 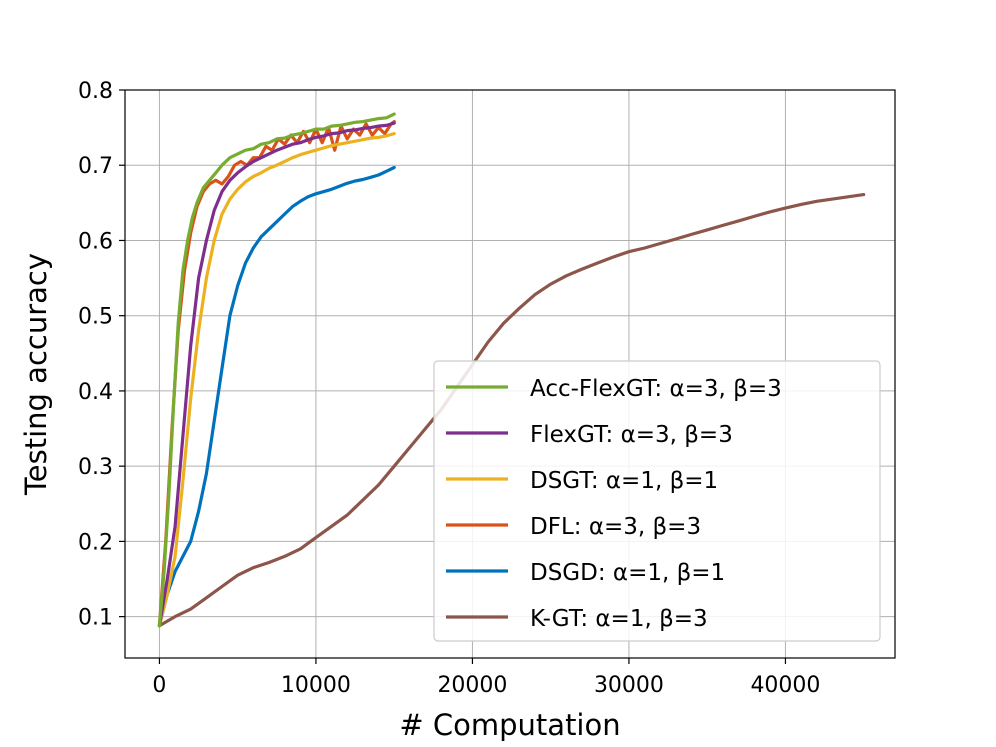 I want to click on x-tick-label: 20000, so click(x=472, y=685).